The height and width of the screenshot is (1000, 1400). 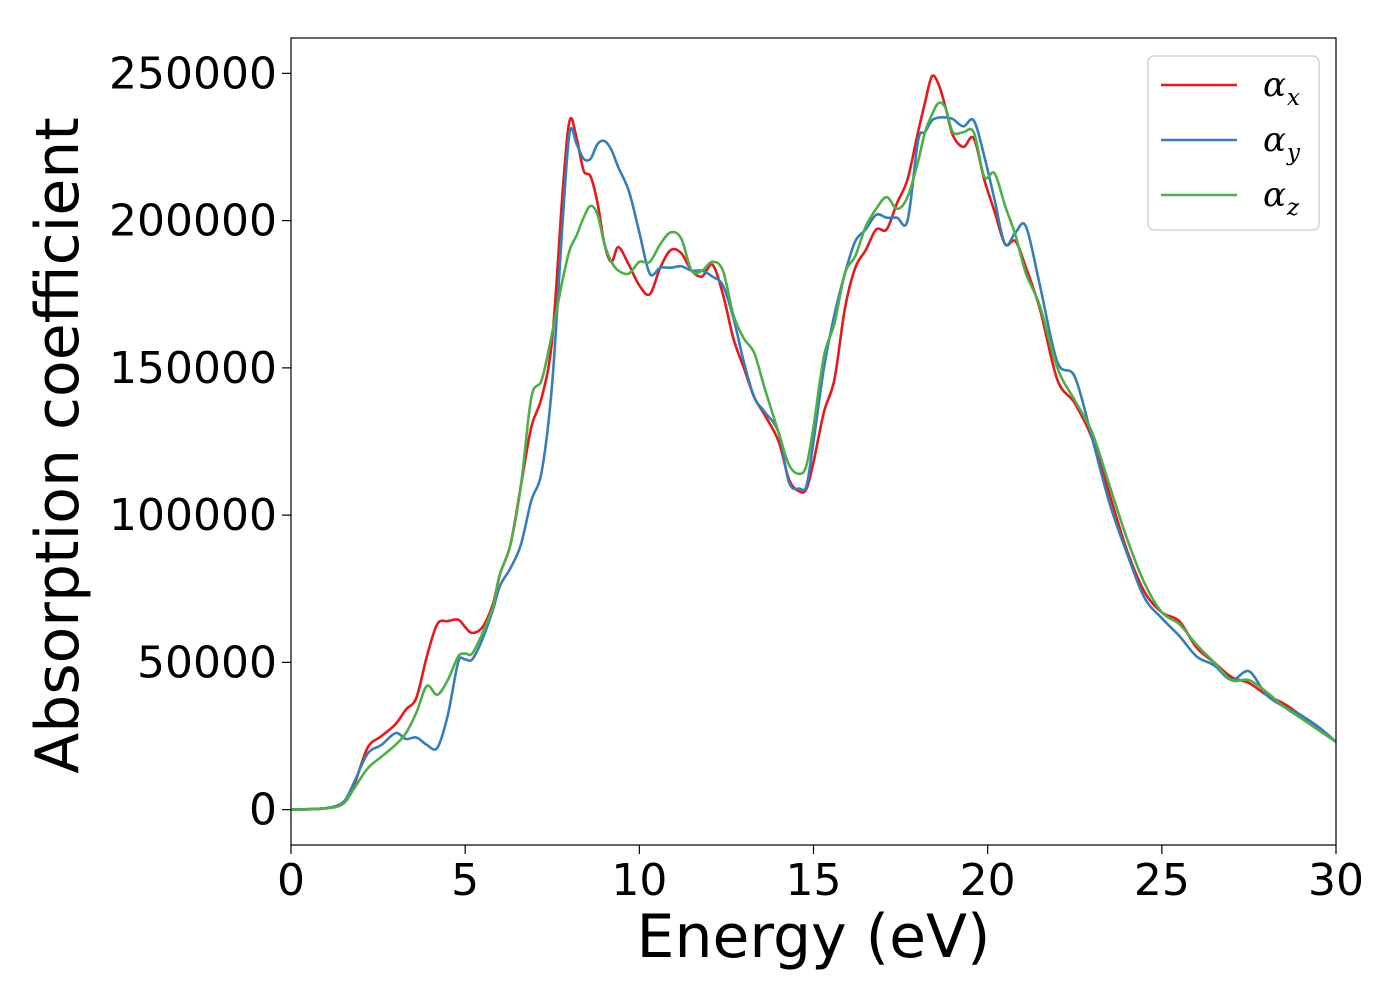 What do you see at coordinates (291, 880) in the screenshot?
I see `x-tick-label: 0` at bounding box center [291, 880].